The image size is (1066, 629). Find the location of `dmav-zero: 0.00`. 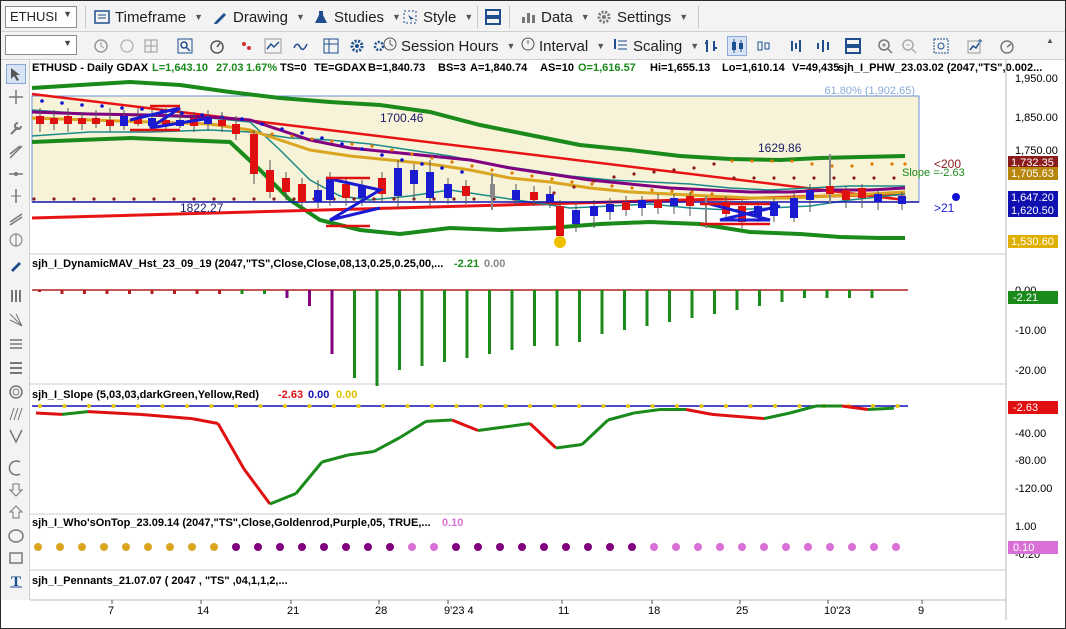

dmav-zero: 0.00 is located at coordinates (494, 264).